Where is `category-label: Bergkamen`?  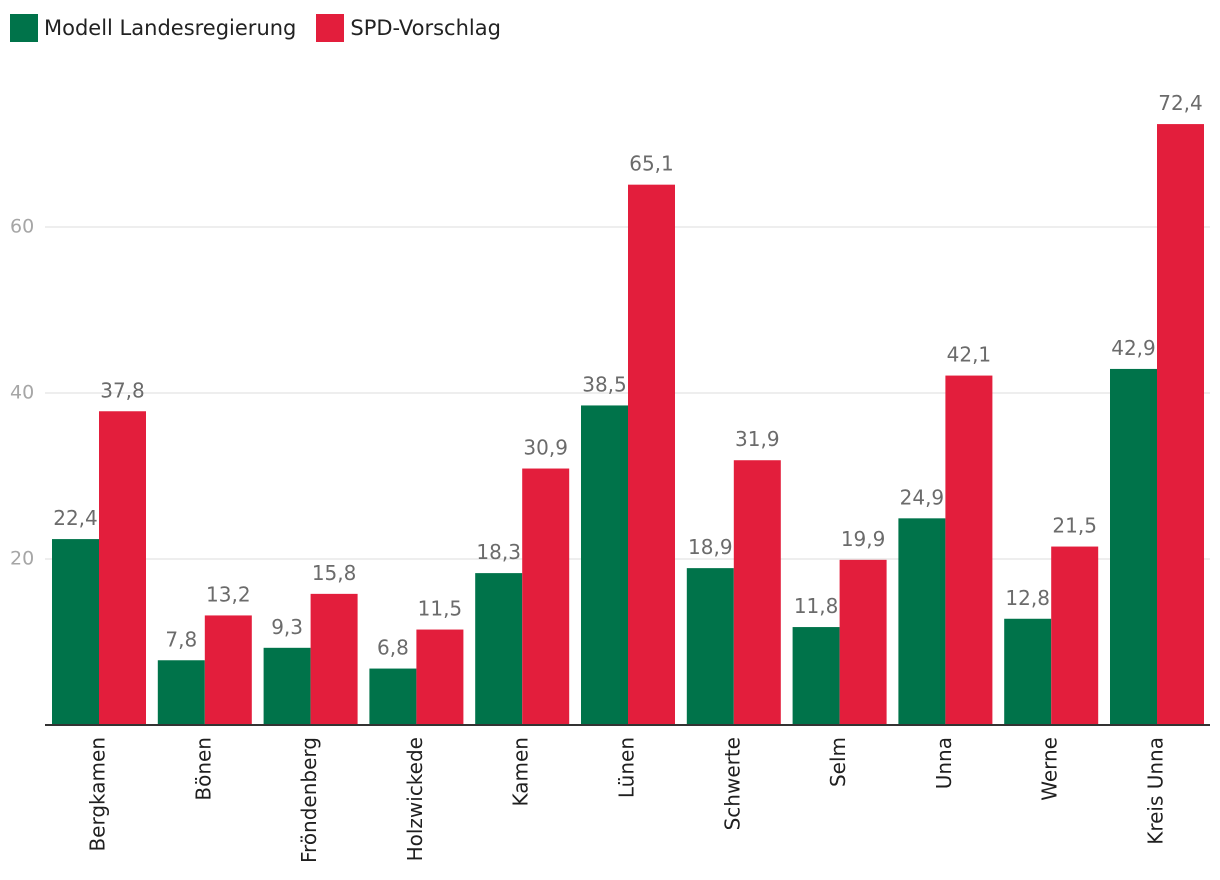
category-label: Bergkamen is located at coordinates (98, 794).